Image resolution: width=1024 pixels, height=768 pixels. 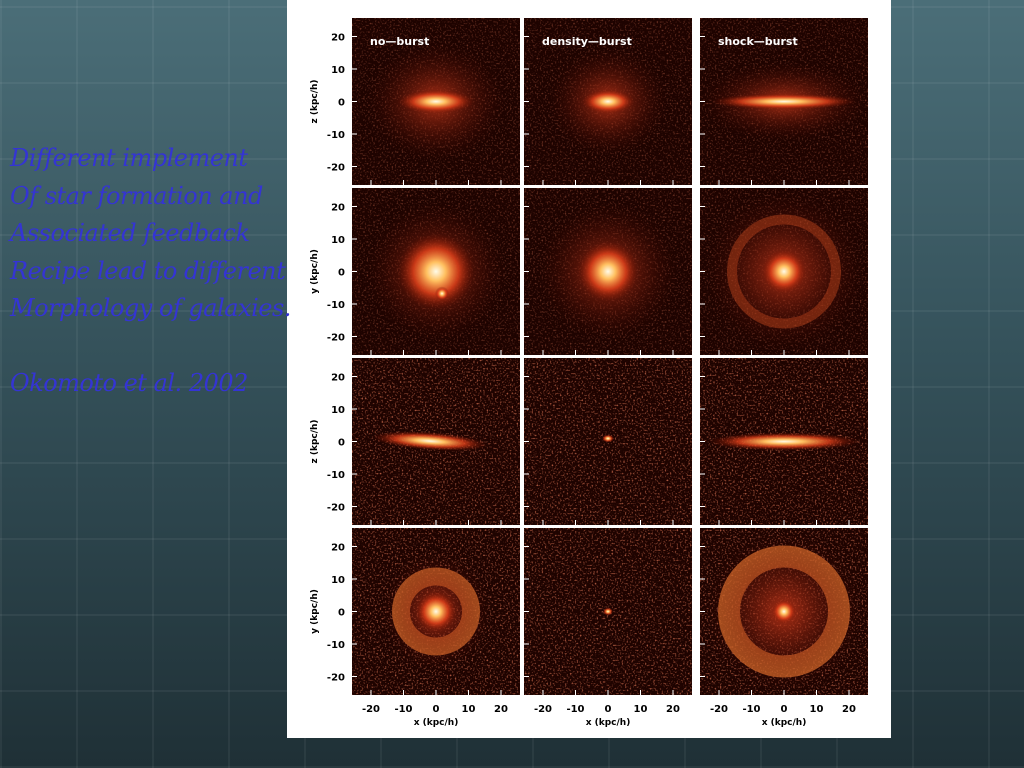 I want to click on panel: density—burst, so click(x=608, y=101).